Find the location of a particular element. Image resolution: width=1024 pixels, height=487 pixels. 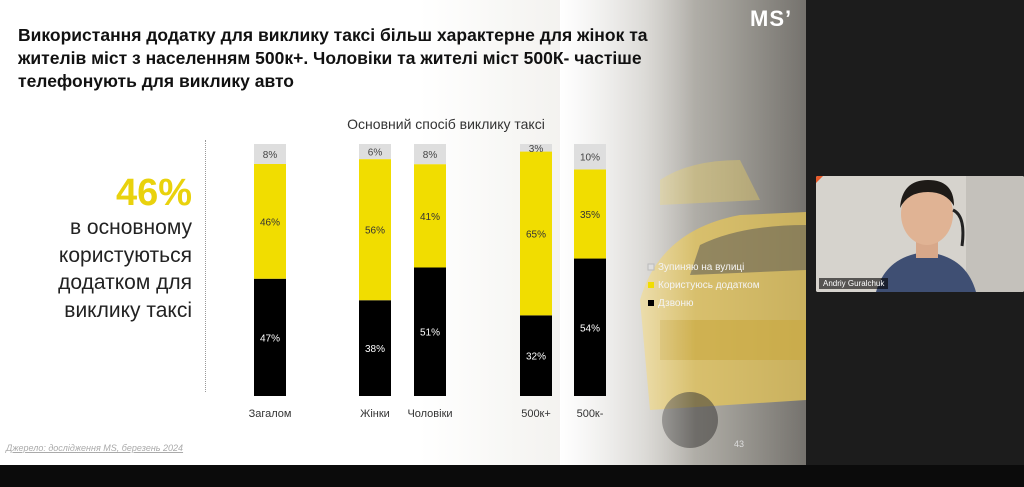

data-label-0-1: 38% is located at coordinates (375, 349).